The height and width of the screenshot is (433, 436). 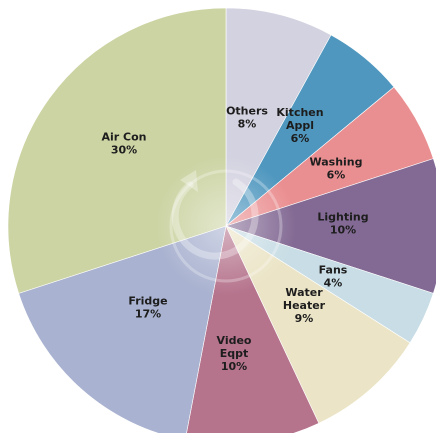 I want to click on slice-label-8: Air Con 30%, so click(x=124, y=144).